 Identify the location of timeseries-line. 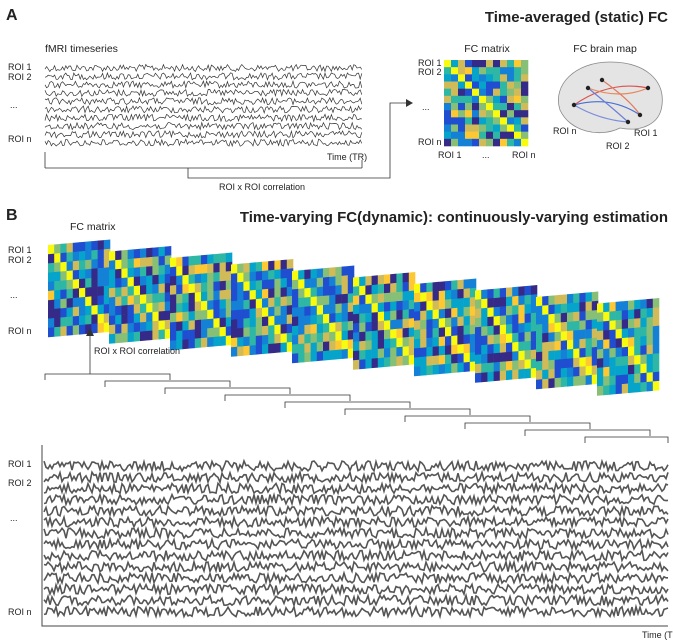
(356, 589).